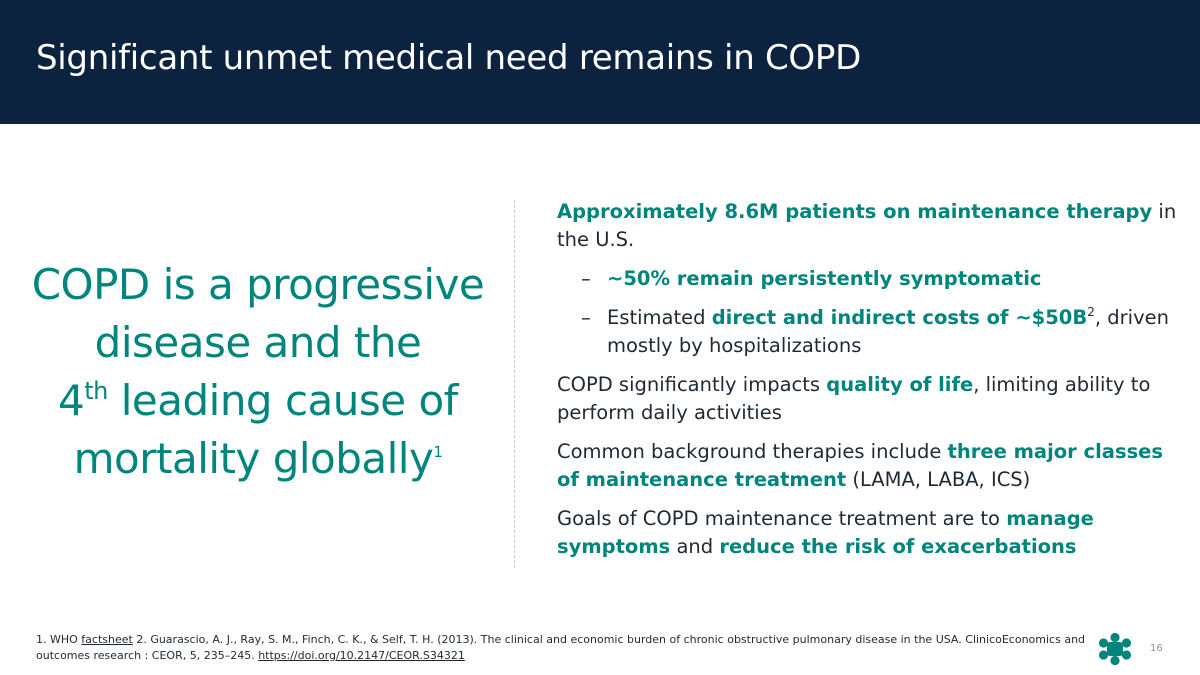 The width and height of the screenshot is (1200, 675). I want to click on doi-link: https://doi.org/10.2147/CEOR.S34321, so click(361, 655).